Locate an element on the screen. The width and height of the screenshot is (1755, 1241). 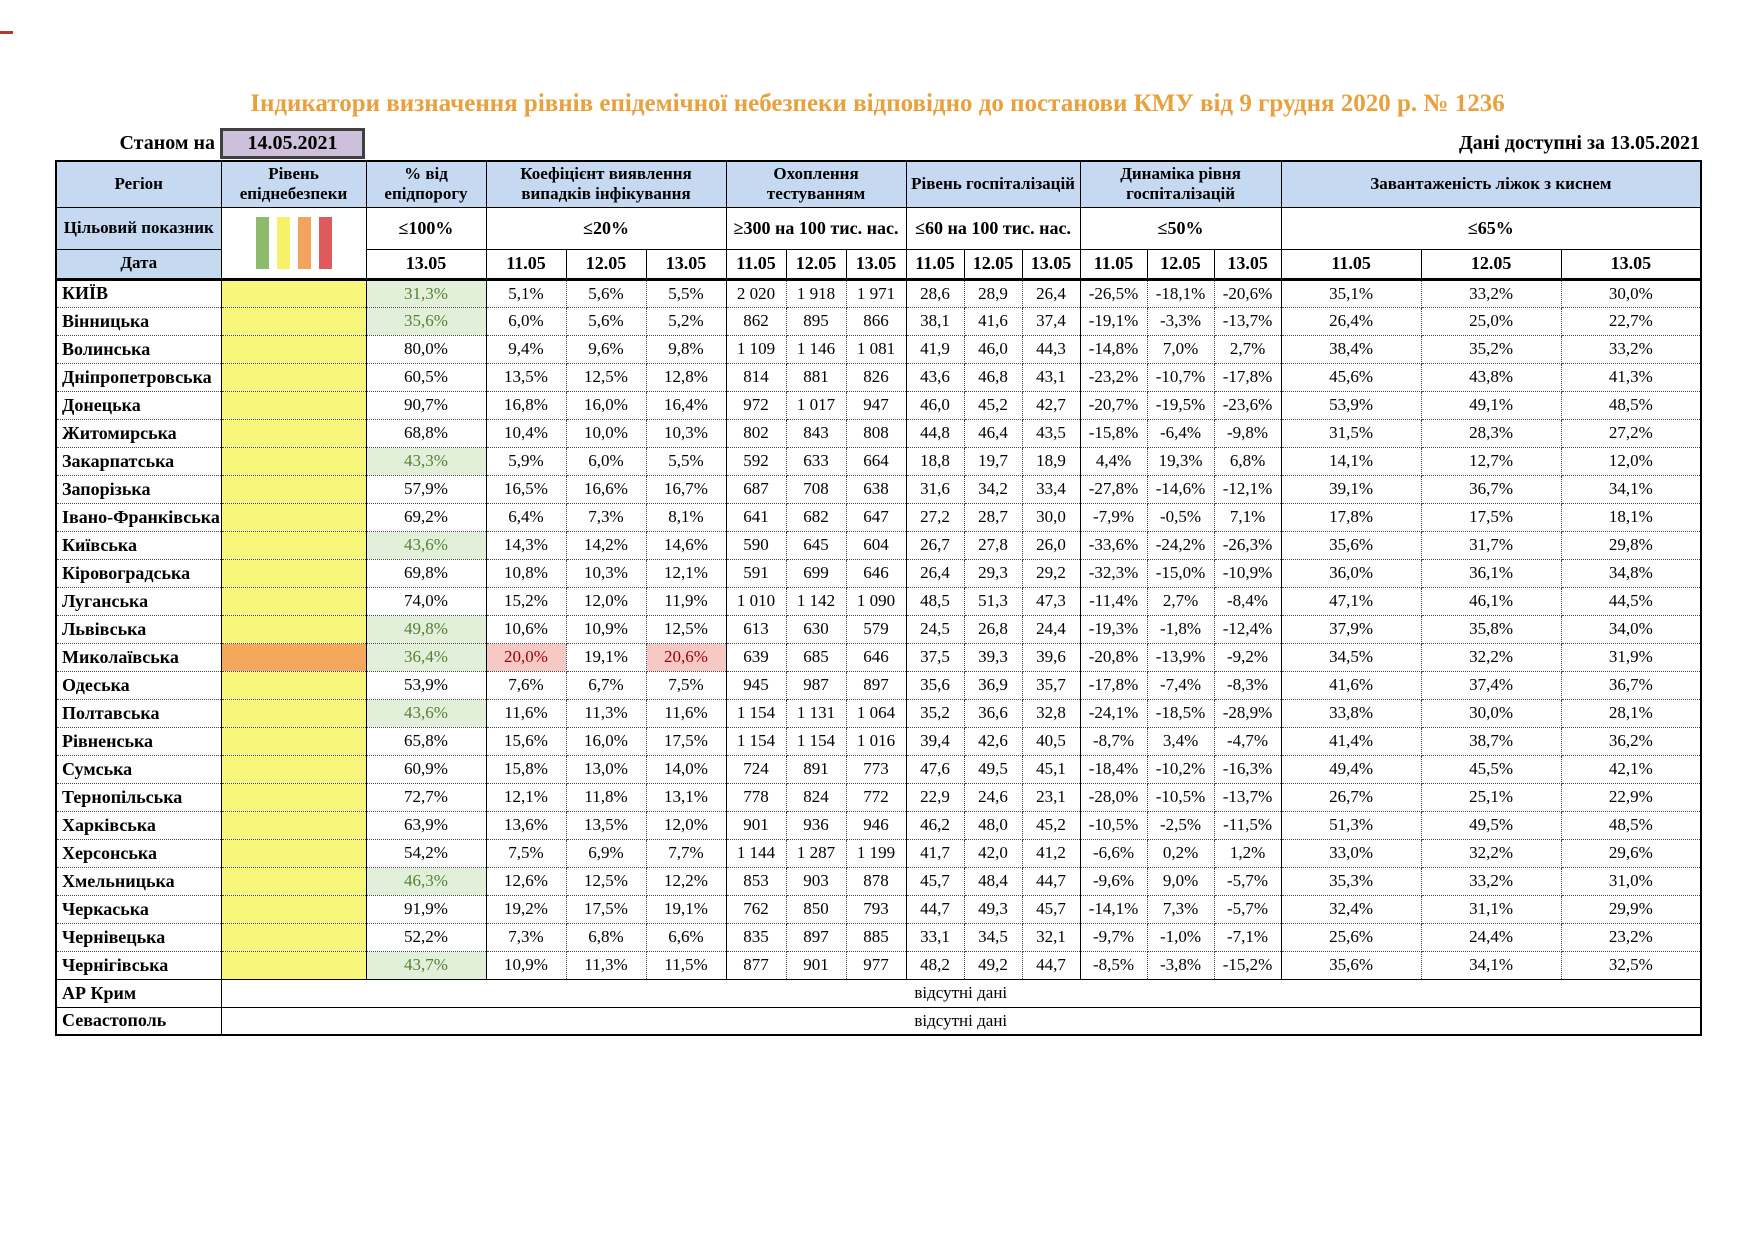
region-cell: Полтавська is located at coordinates (139, 713).